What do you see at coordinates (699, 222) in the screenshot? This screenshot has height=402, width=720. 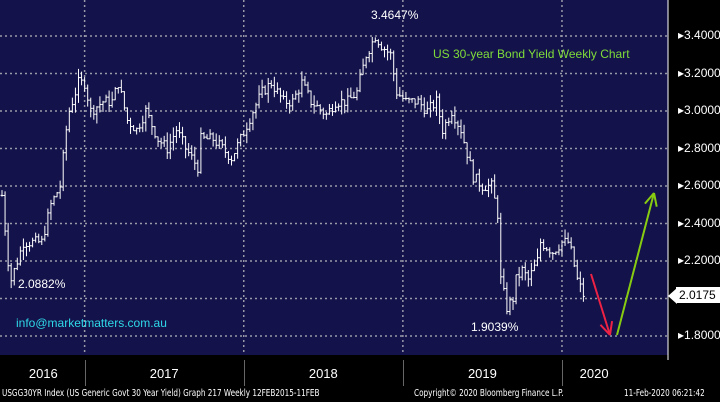 I see `y-tick-label: ▸2.4000` at bounding box center [699, 222].